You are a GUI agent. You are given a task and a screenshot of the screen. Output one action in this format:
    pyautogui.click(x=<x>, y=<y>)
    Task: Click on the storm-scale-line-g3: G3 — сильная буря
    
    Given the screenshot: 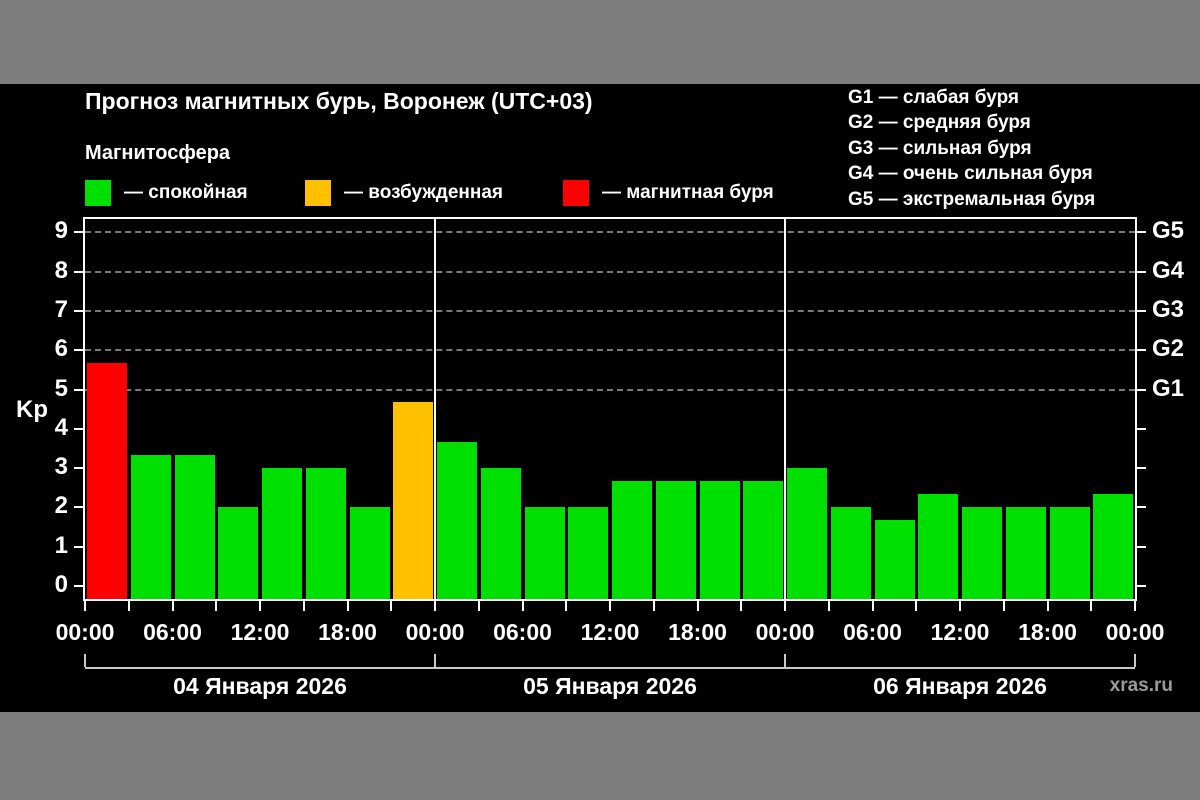 What is the action you would take?
    pyautogui.click(x=940, y=148)
    